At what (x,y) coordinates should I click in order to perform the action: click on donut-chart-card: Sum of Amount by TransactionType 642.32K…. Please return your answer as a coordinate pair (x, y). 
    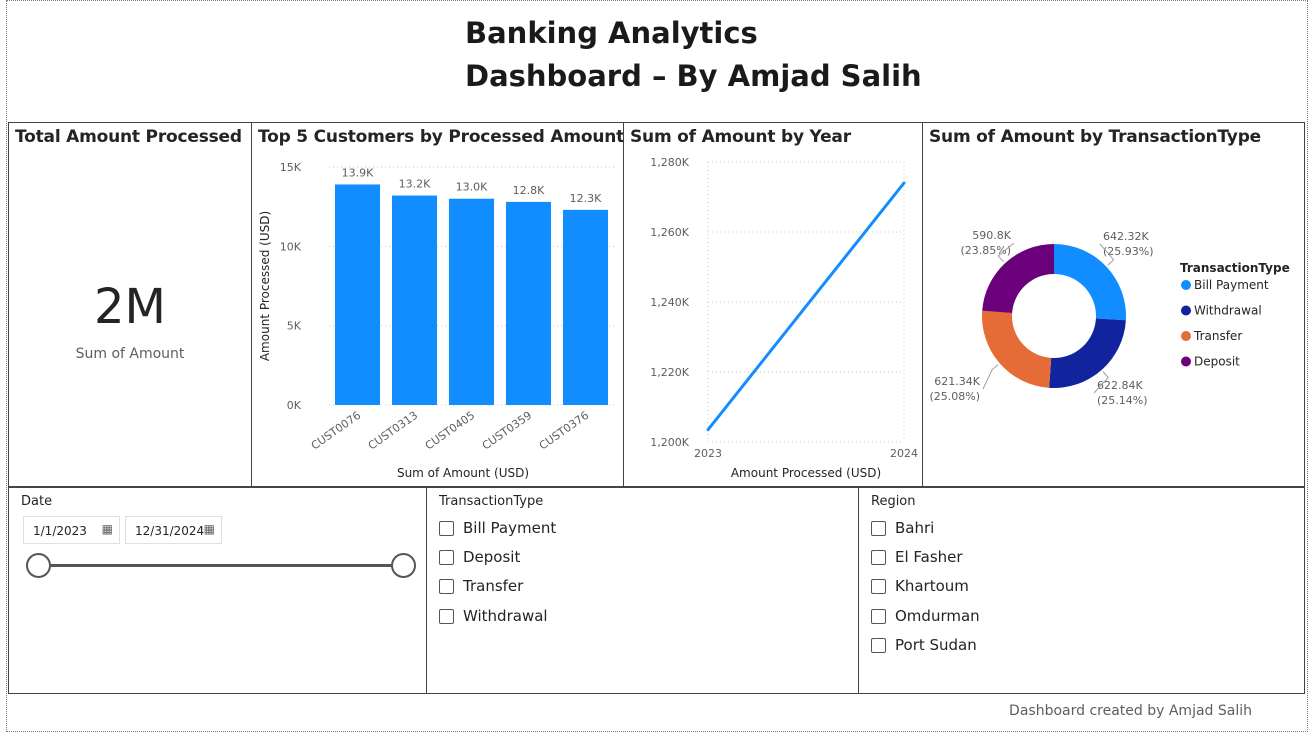
    Looking at the image, I should click on (1113, 304).